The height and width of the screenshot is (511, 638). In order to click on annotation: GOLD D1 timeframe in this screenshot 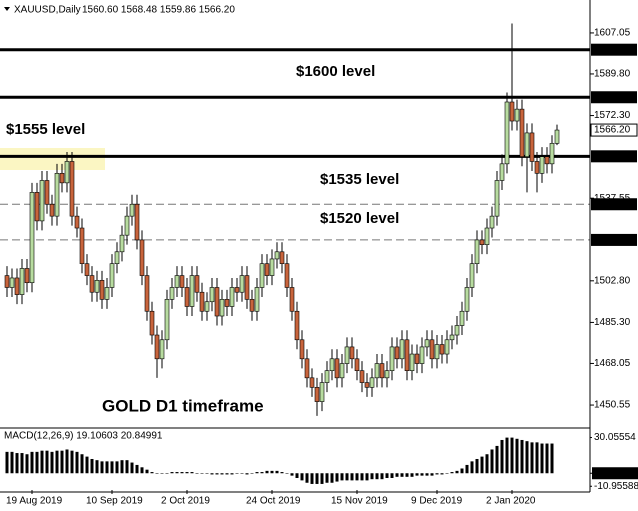, I will do `click(183, 405)`.